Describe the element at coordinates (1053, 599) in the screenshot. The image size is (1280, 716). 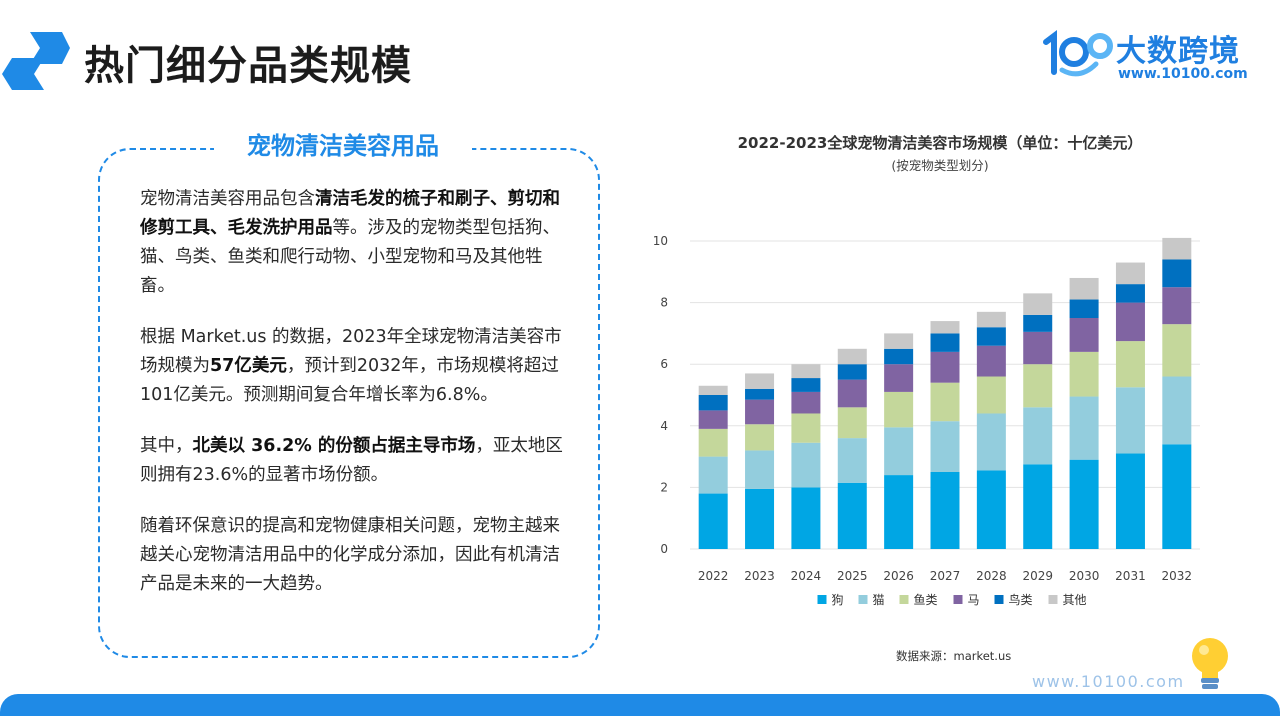
I see `legend-swatch-其他` at that location.